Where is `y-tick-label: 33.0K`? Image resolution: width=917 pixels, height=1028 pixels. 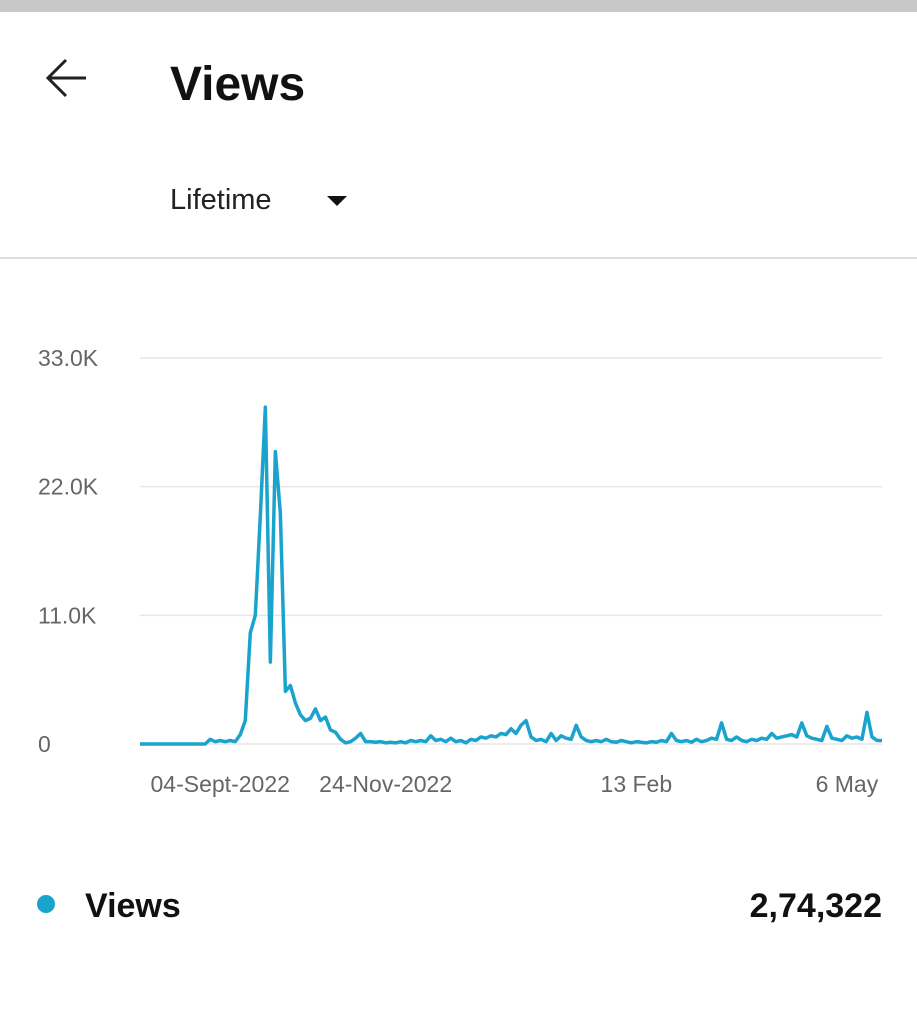
y-tick-label: 33.0K is located at coordinates (68, 358).